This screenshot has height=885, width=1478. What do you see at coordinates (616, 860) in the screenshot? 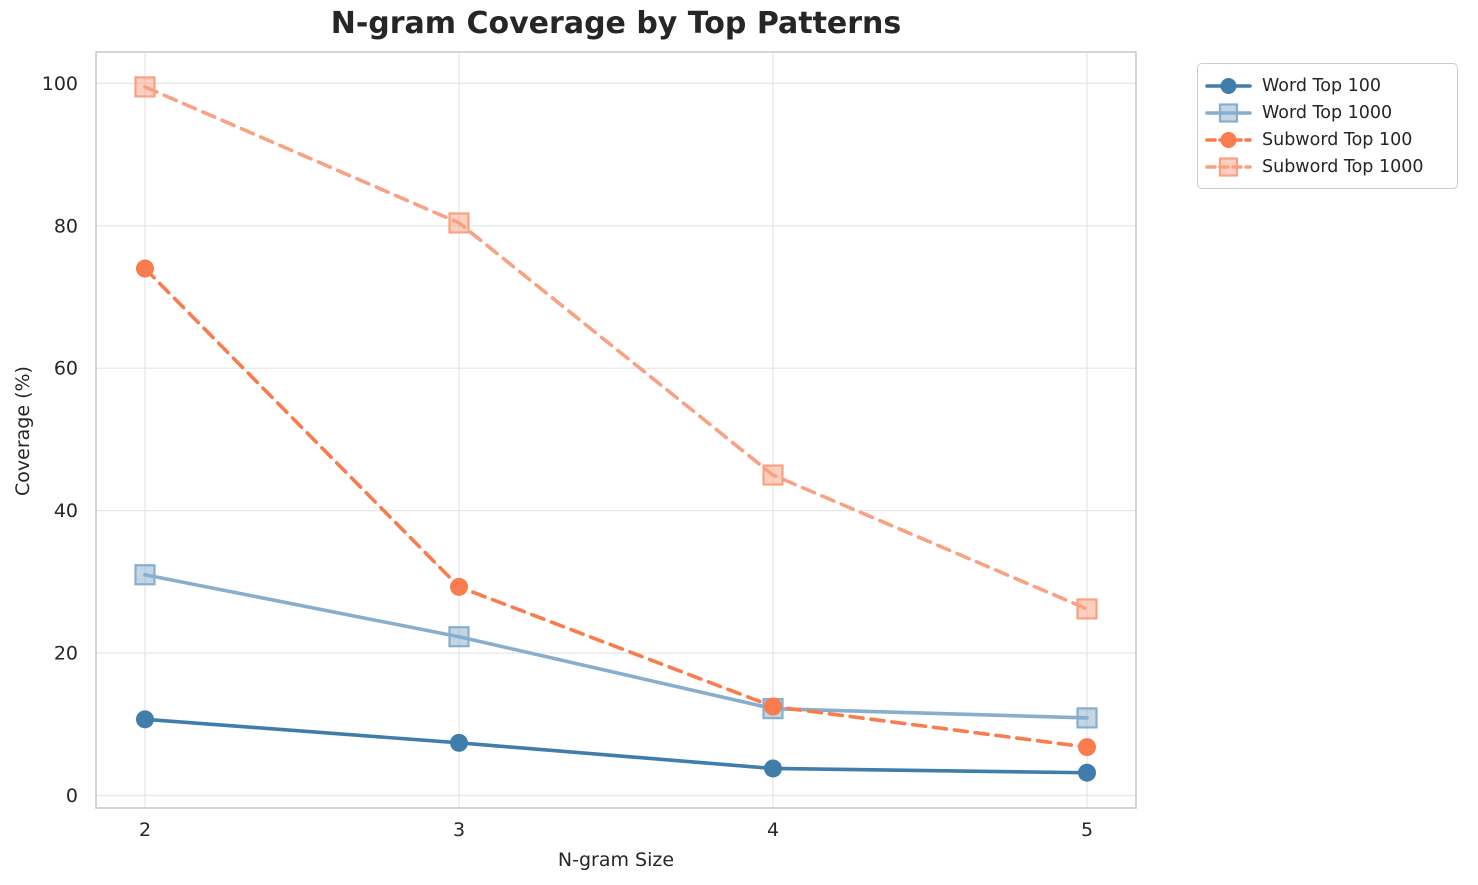
I see `x-axis-label: N-gram Size` at bounding box center [616, 860].